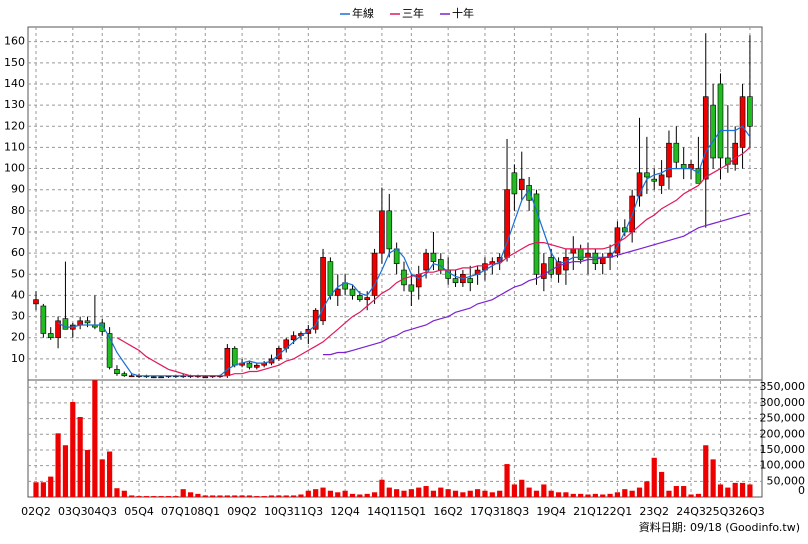  Describe the element at coordinates (363, 13) in the screenshot. I see `legend-label: 年線` at that location.